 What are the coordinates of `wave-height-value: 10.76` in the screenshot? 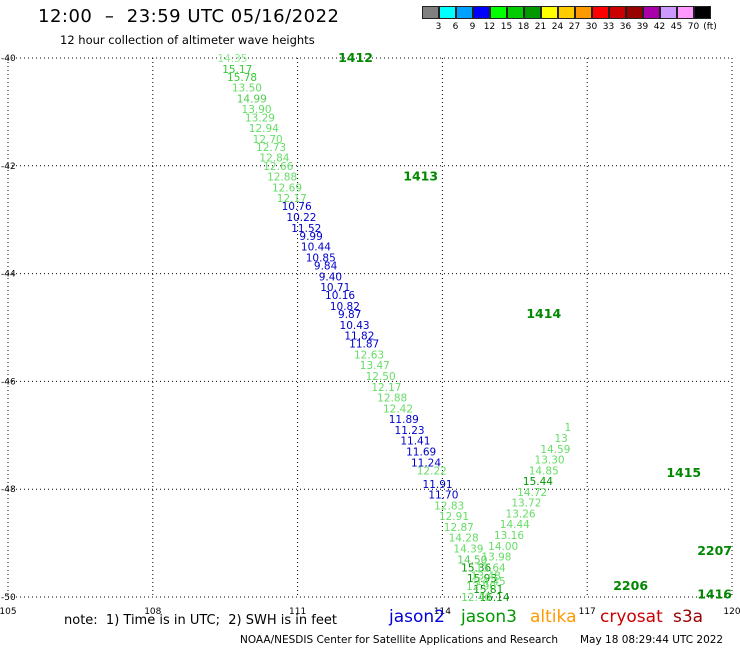 It's located at (297, 207).